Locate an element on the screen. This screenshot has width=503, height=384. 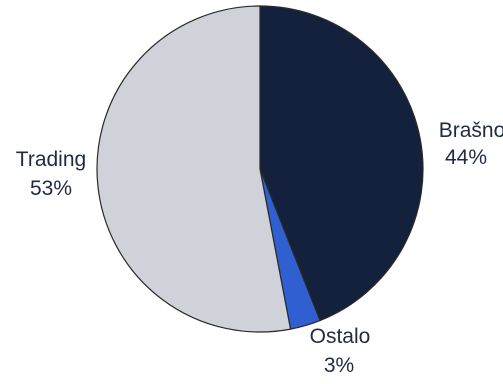
slice-label-brasno-name: Brašno is located at coordinates (471, 130).